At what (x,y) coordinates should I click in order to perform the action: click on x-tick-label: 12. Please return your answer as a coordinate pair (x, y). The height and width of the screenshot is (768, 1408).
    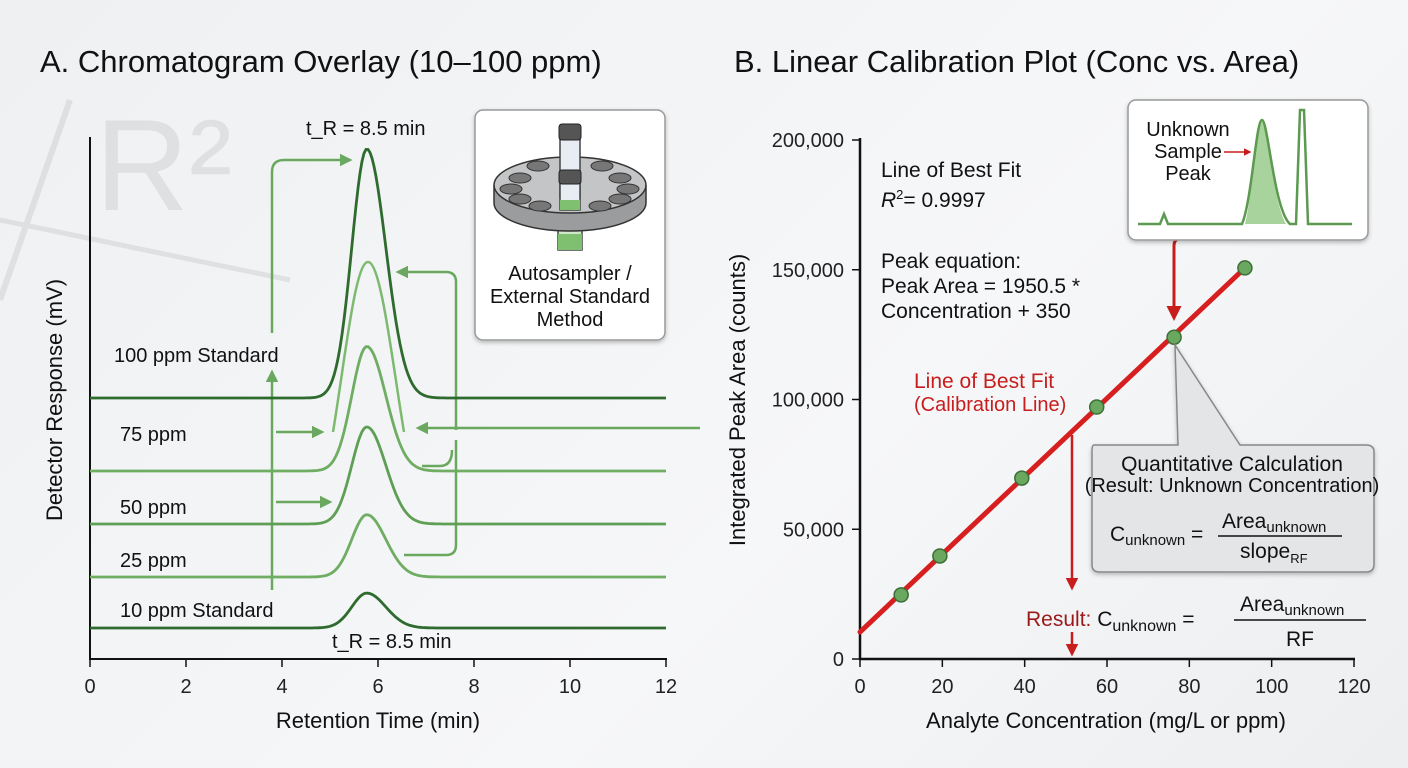
    Looking at the image, I should click on (666, 687).